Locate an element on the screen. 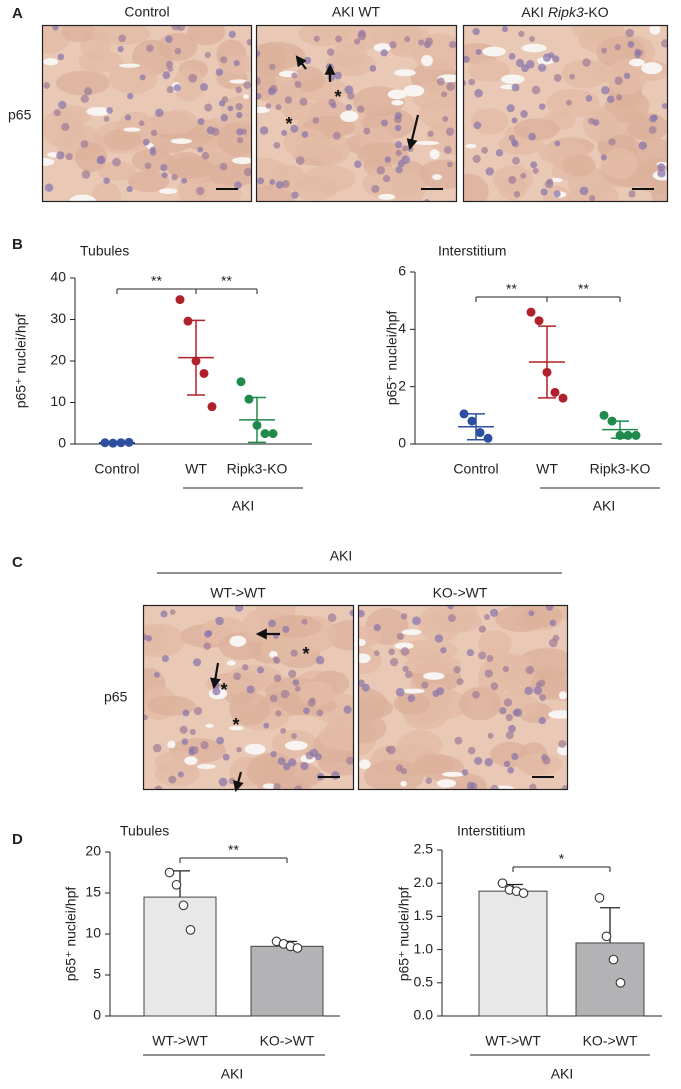 The image size is (681, 1089). panel-letter: A is located at coordinates (17, 13).